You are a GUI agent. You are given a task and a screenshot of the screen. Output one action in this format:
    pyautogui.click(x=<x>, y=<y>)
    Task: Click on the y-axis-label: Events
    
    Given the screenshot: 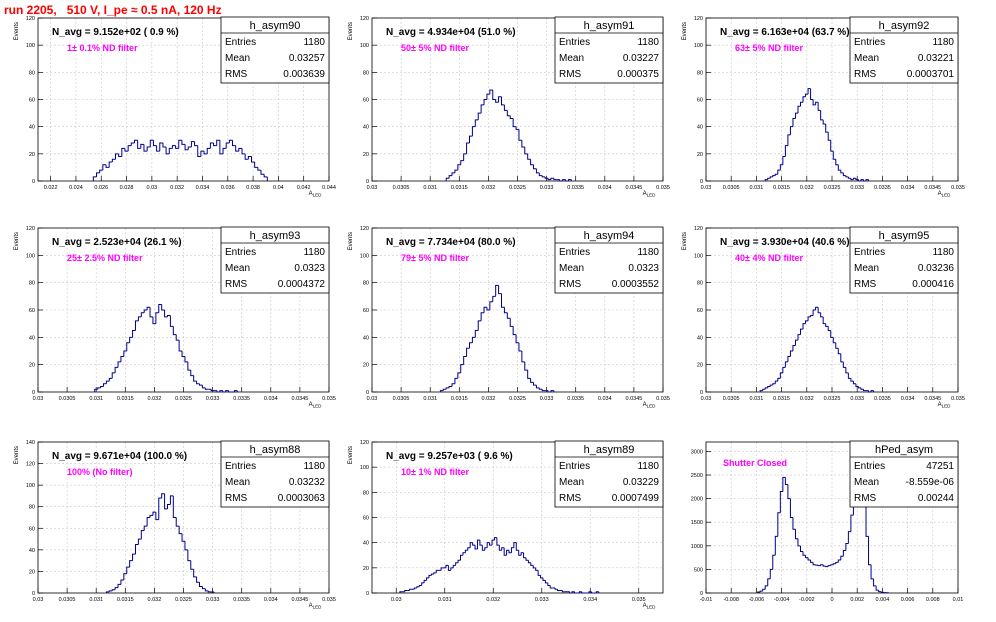 What is the action you would take?
    pyautogui.click(x=351, y=455)
    